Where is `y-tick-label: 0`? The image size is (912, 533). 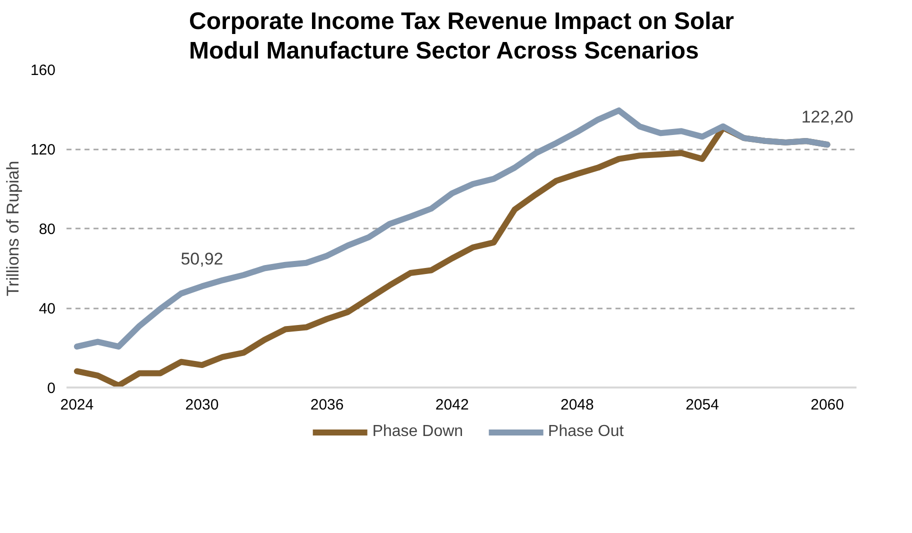
y-tick-label: 0 is located at coordinates (51, 388).